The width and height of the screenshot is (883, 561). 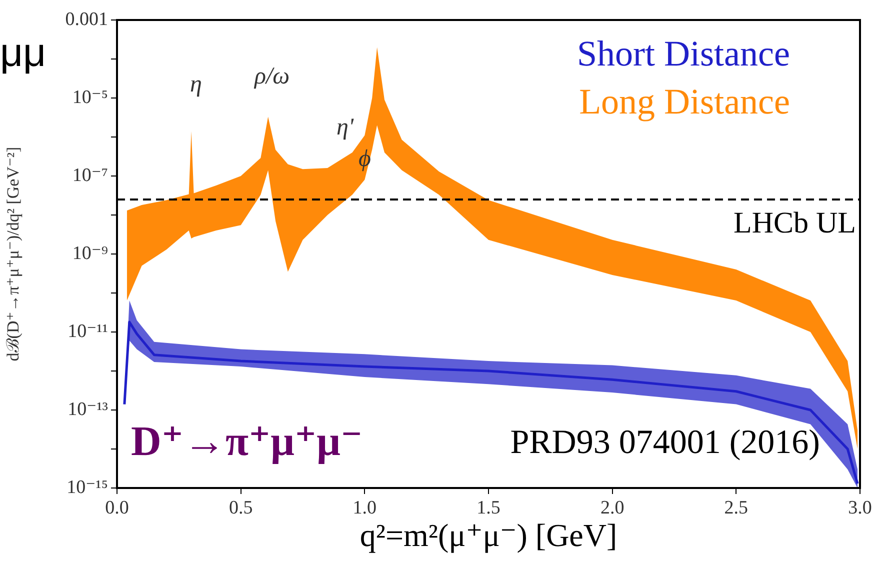 I want to click on y-tick-label: 10⁻¹⁵, so click(x=87, y=487).